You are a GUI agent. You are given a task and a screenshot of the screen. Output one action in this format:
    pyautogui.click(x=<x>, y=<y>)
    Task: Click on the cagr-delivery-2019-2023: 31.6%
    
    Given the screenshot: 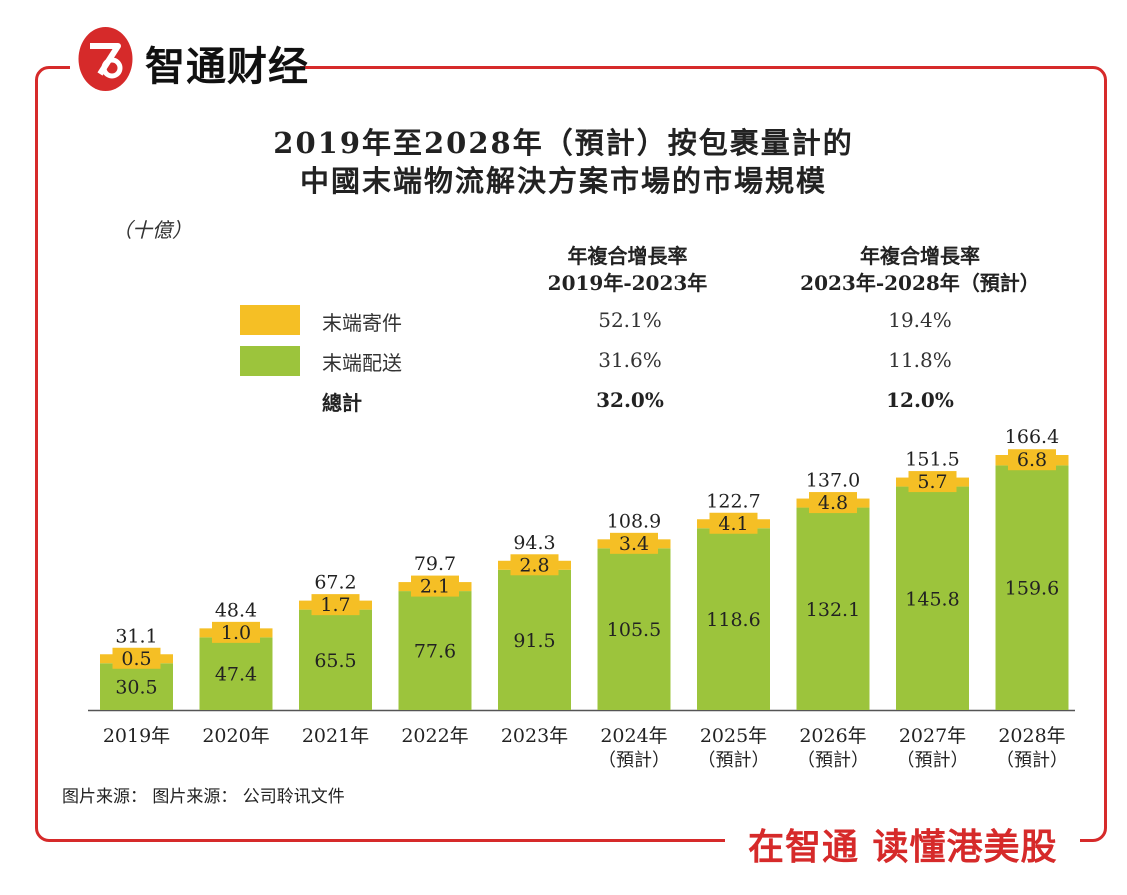 What is the action you would take?
    pyautogui.click(x=630, y=360)
    